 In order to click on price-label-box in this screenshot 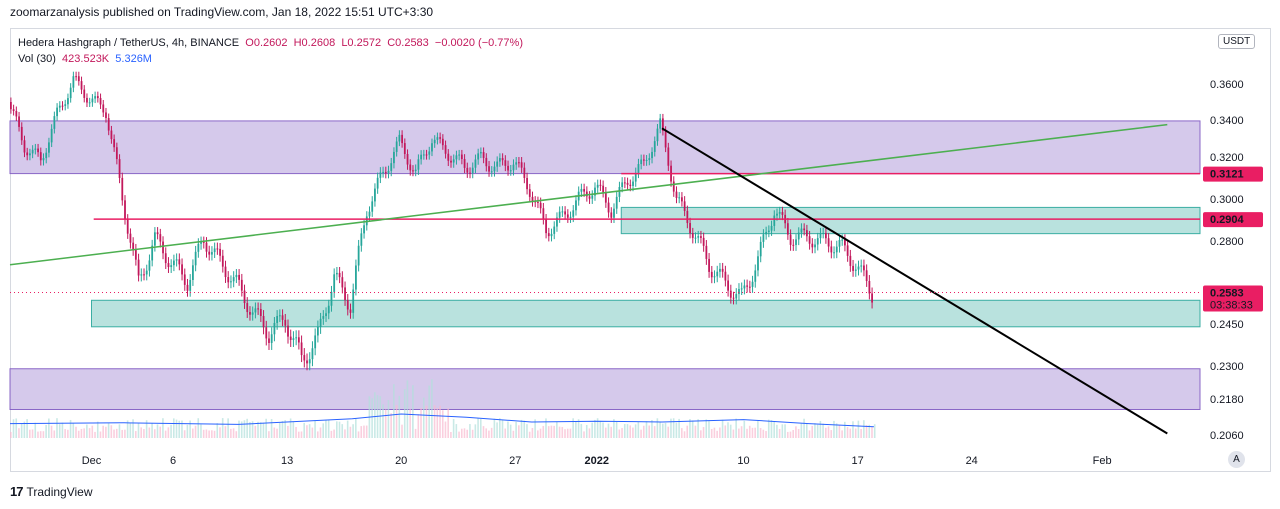, I will do `click(1233, 174)`.